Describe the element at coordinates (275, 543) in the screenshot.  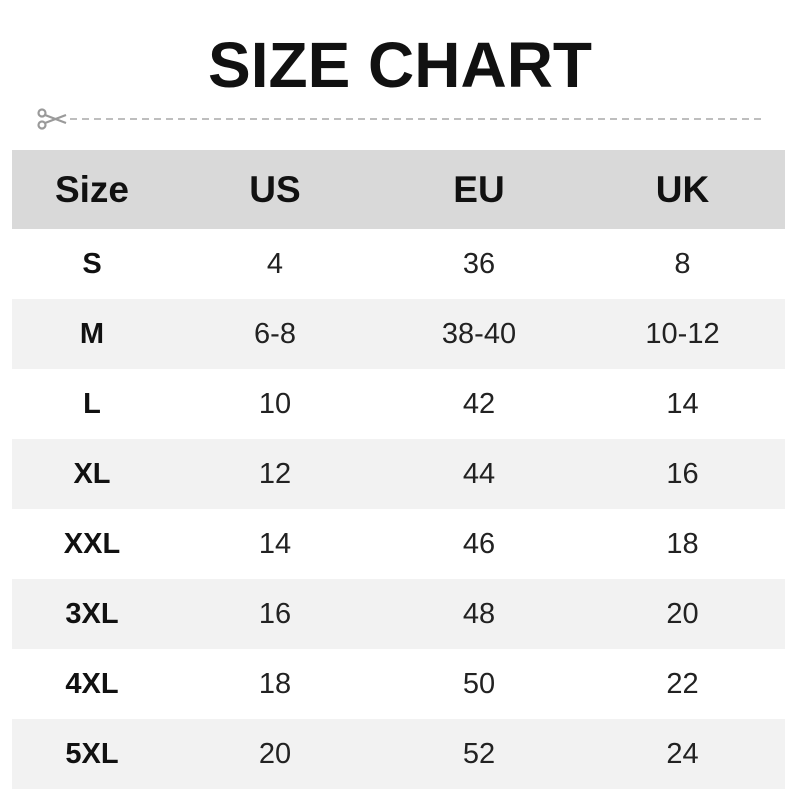
I see `cell-us: 14` at that location.